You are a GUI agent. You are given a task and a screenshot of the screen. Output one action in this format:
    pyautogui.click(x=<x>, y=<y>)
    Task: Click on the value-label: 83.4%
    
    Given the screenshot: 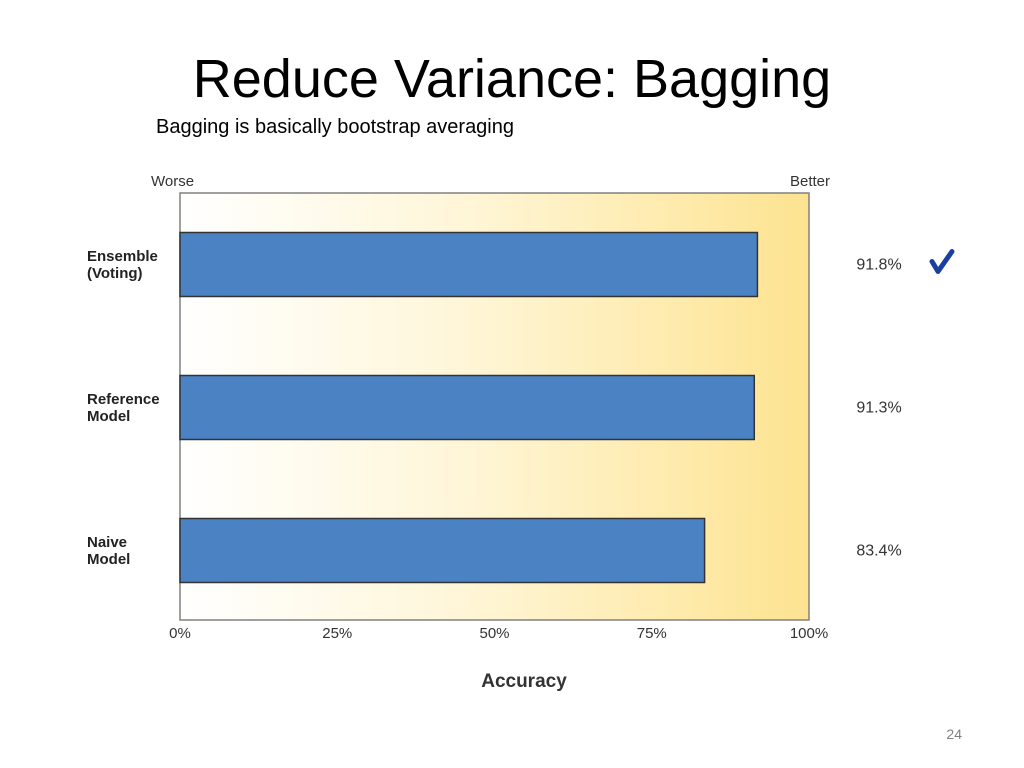 What is the action you would take?
    pyautogui.click(x=878, y=551)
    